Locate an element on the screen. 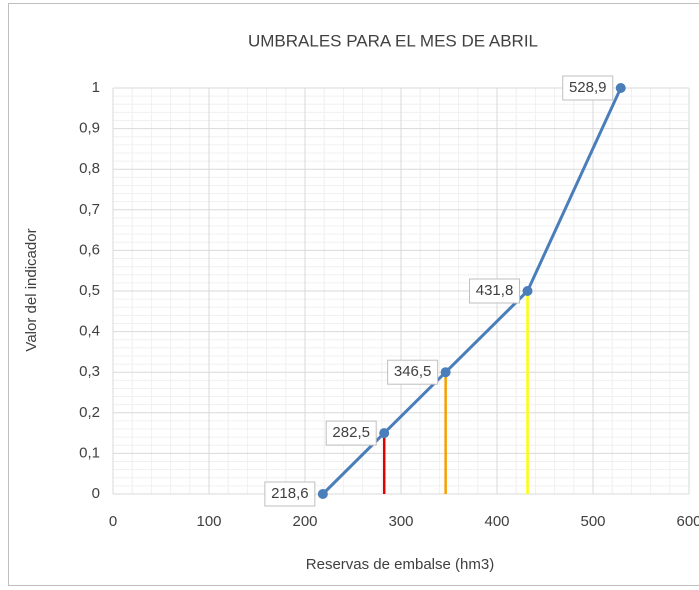 The height and width of the screenshot is (590, 699). data-label: 282,5 is located at coordinates (351, 432).